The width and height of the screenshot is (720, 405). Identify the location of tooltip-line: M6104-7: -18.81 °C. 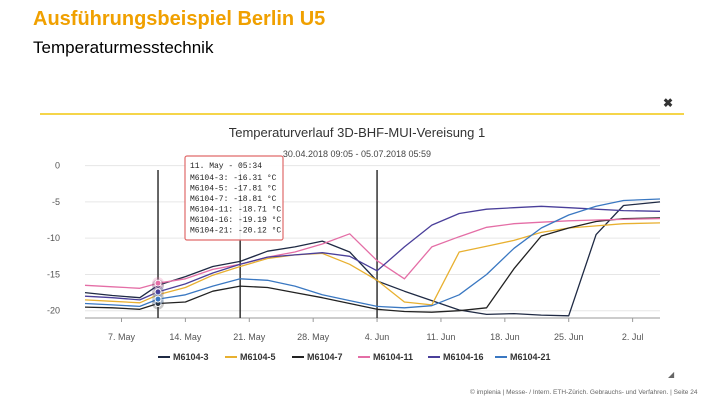
(233, 199).